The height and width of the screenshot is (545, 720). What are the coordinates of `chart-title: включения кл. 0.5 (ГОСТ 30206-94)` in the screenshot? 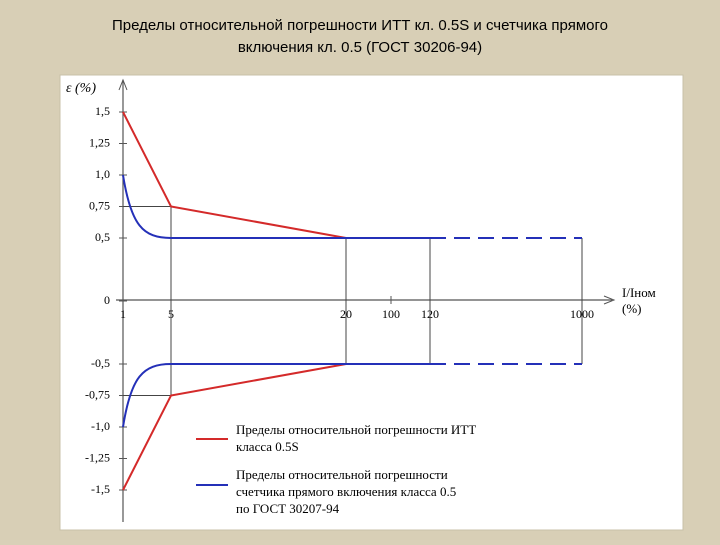 It's located at (360, 47).